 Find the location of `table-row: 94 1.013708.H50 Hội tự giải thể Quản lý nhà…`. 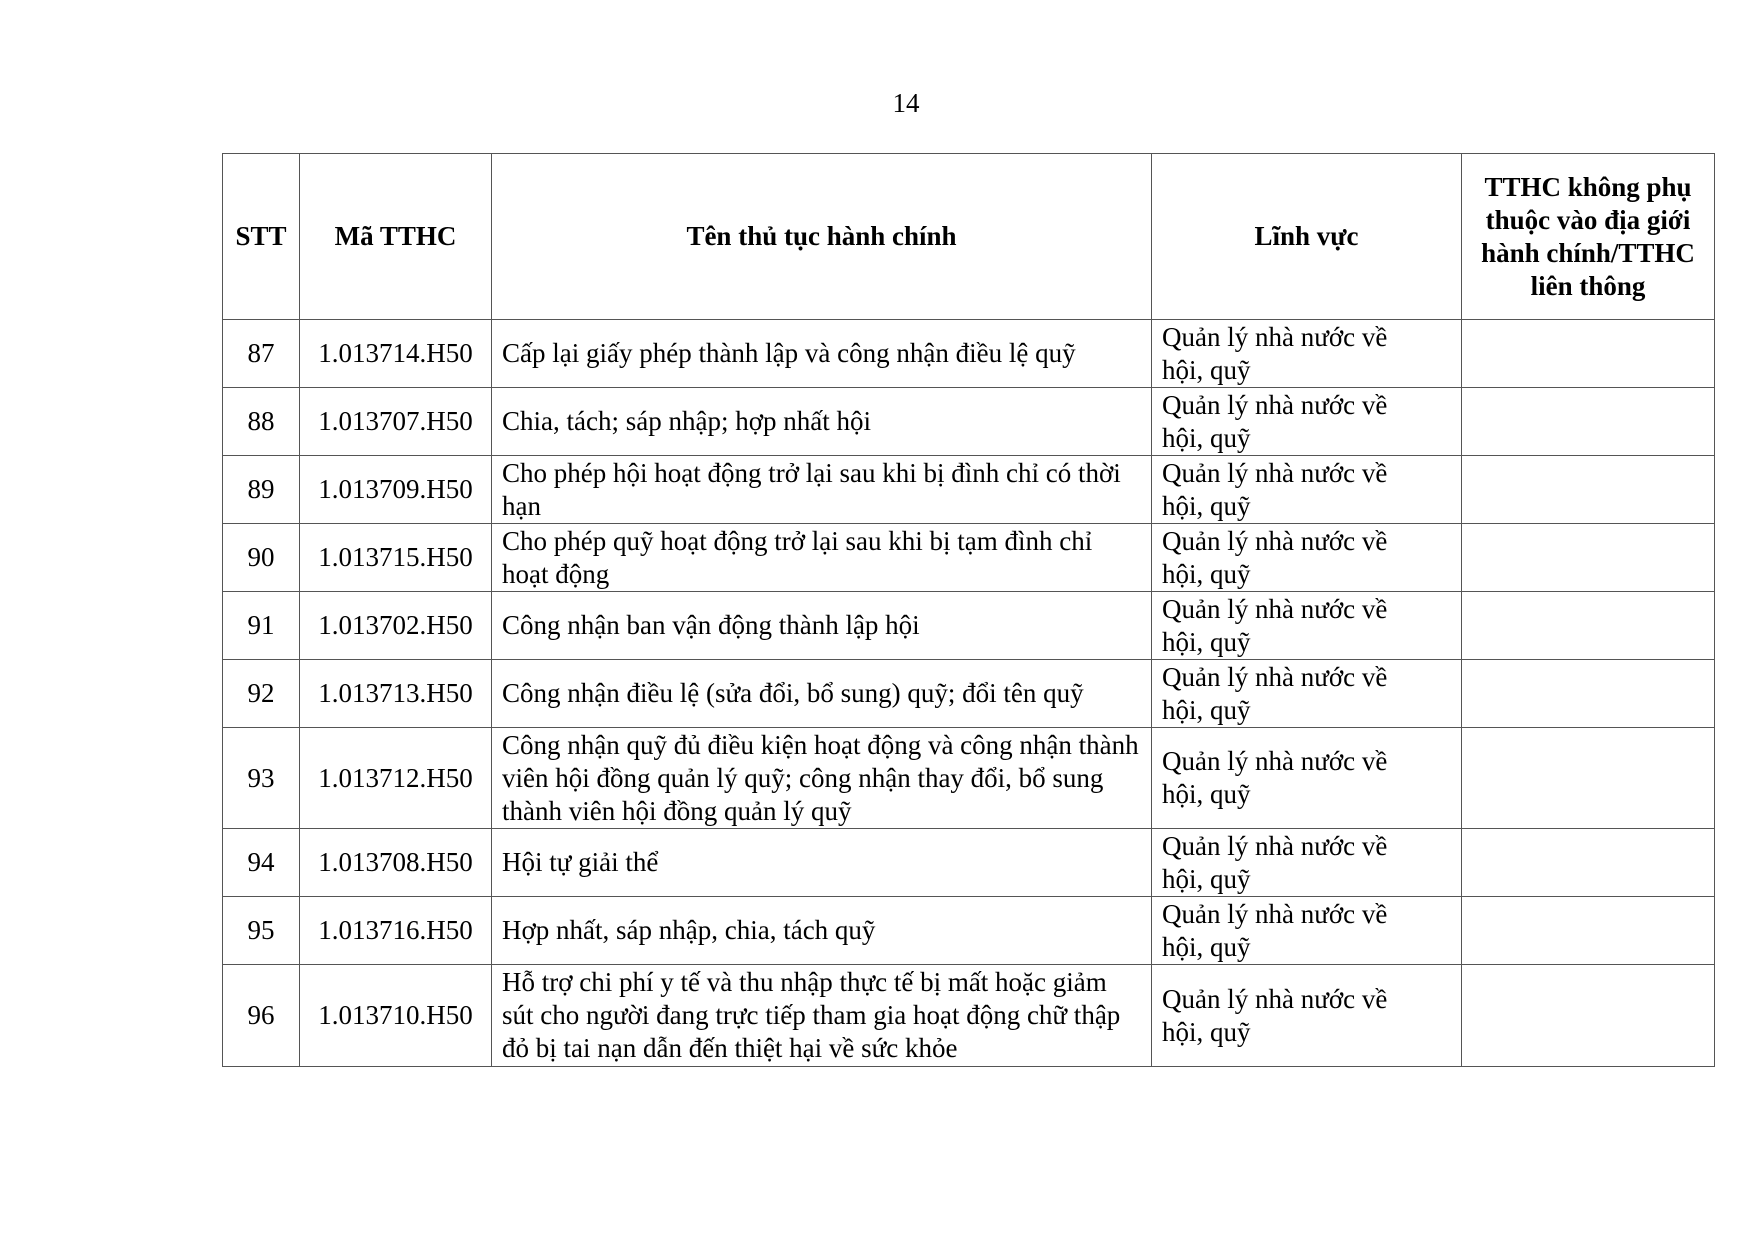

table-row: 94 1.013708.H50 Hội tự giải thể Quản lý nhà… is located at coordinates (968, 862).